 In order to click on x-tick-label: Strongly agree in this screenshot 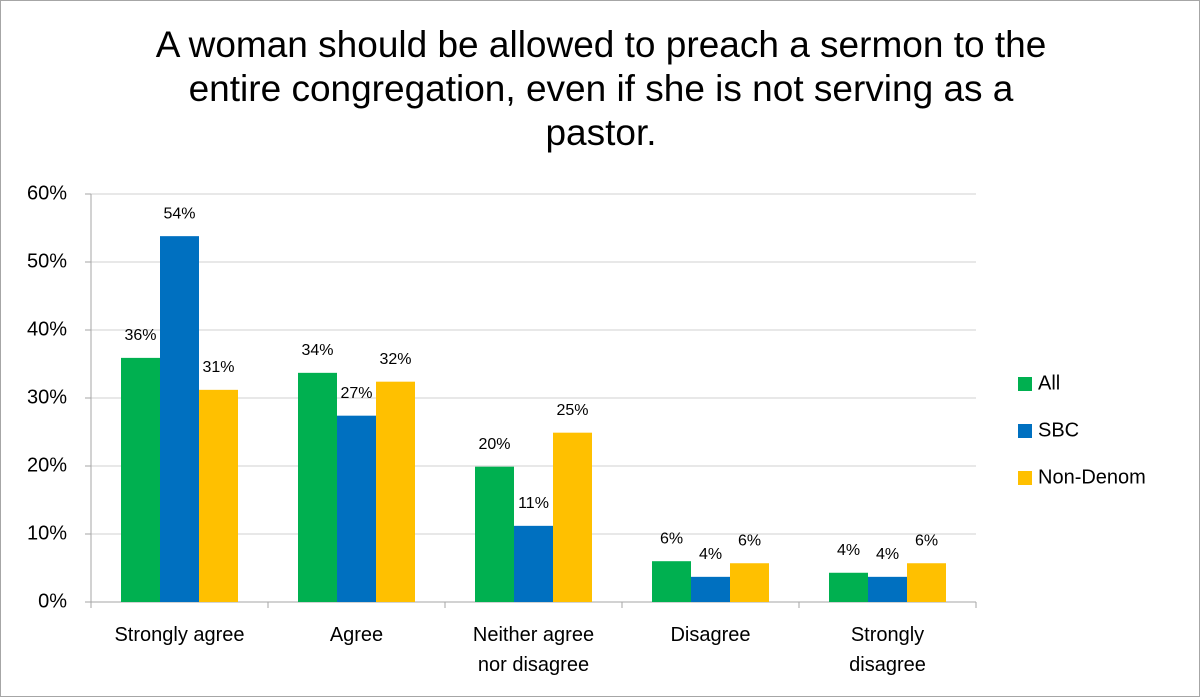, I will do `click(179, 635)`.